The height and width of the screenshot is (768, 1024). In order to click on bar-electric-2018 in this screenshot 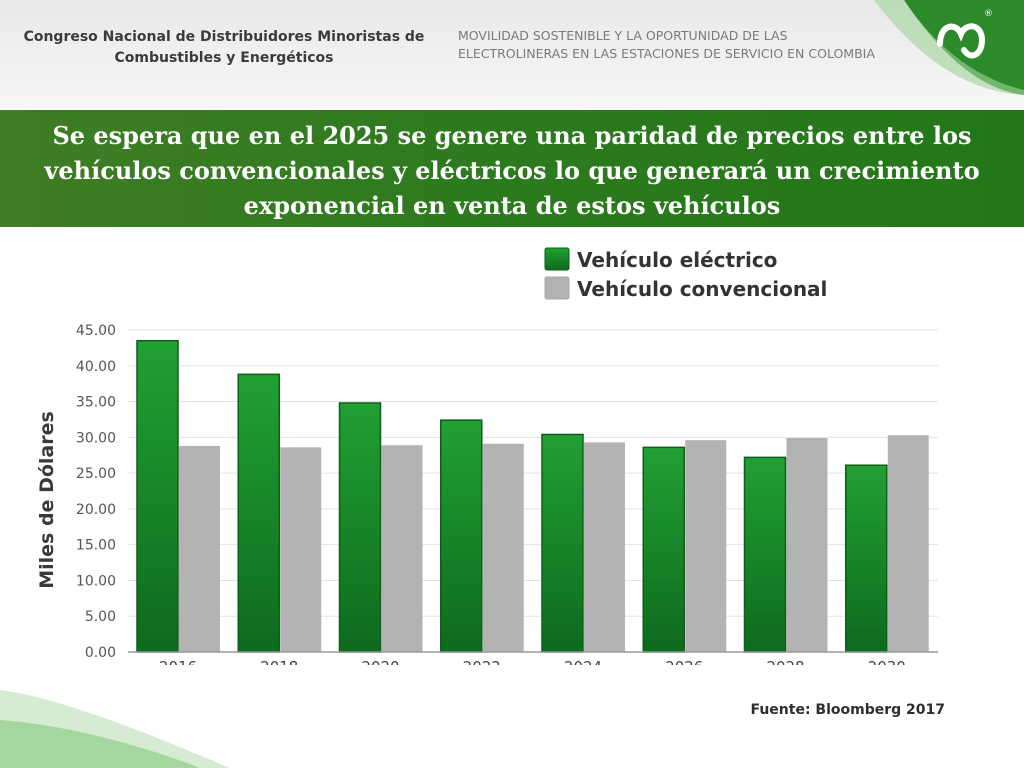, I will do `click(258, 513)`.